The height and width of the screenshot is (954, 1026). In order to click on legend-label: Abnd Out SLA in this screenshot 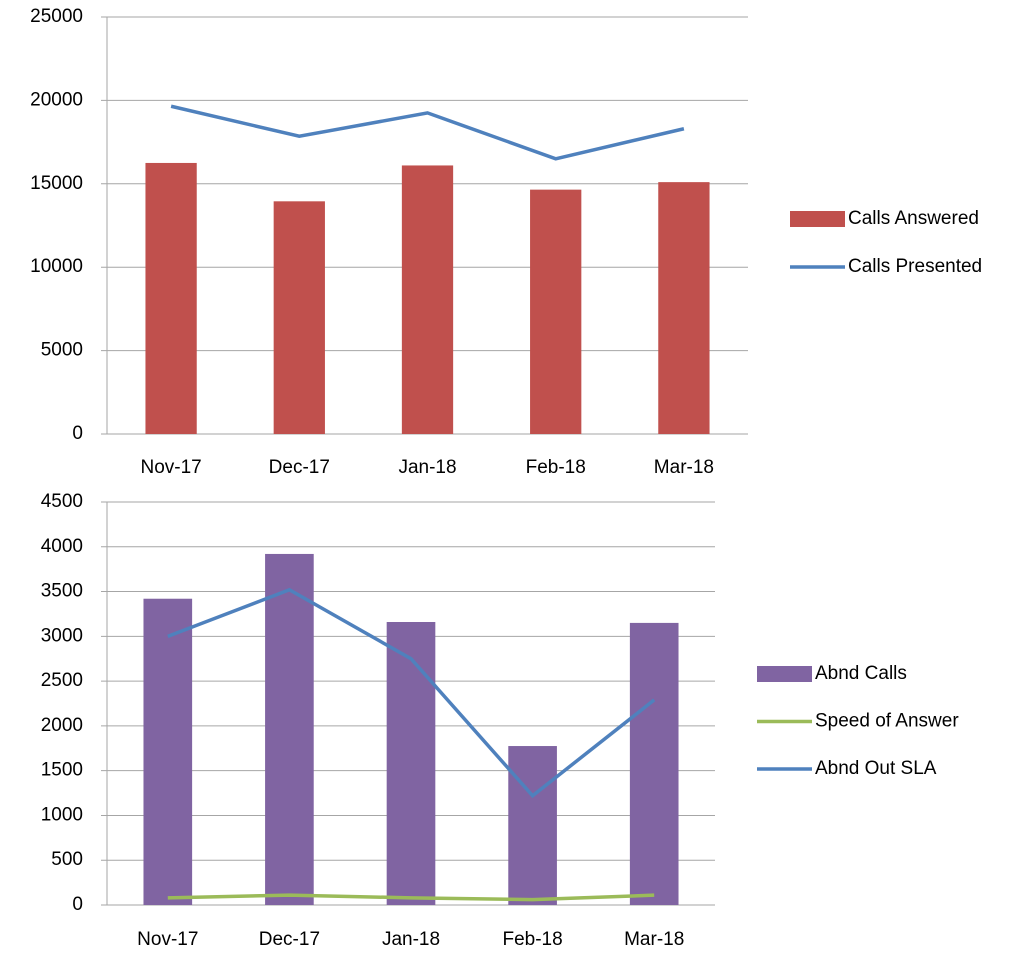, I will do `click(876, 768)`.